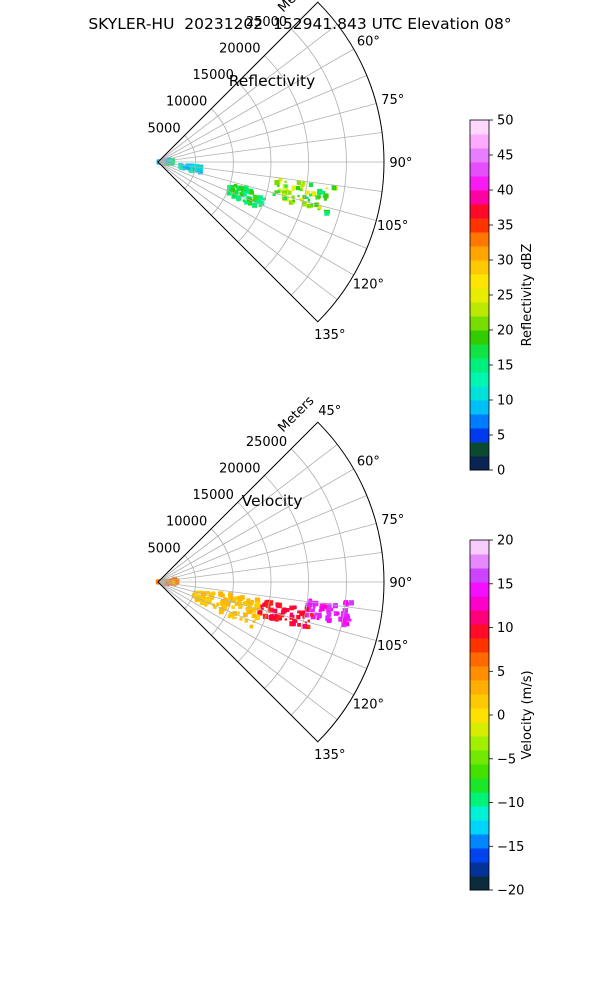 The height and width of the screenshot is (1004, 600). Describe the element at coordinates (527, 714) in the screenshot. I see `colorbar-label: Velocity (m/s)` at that location.